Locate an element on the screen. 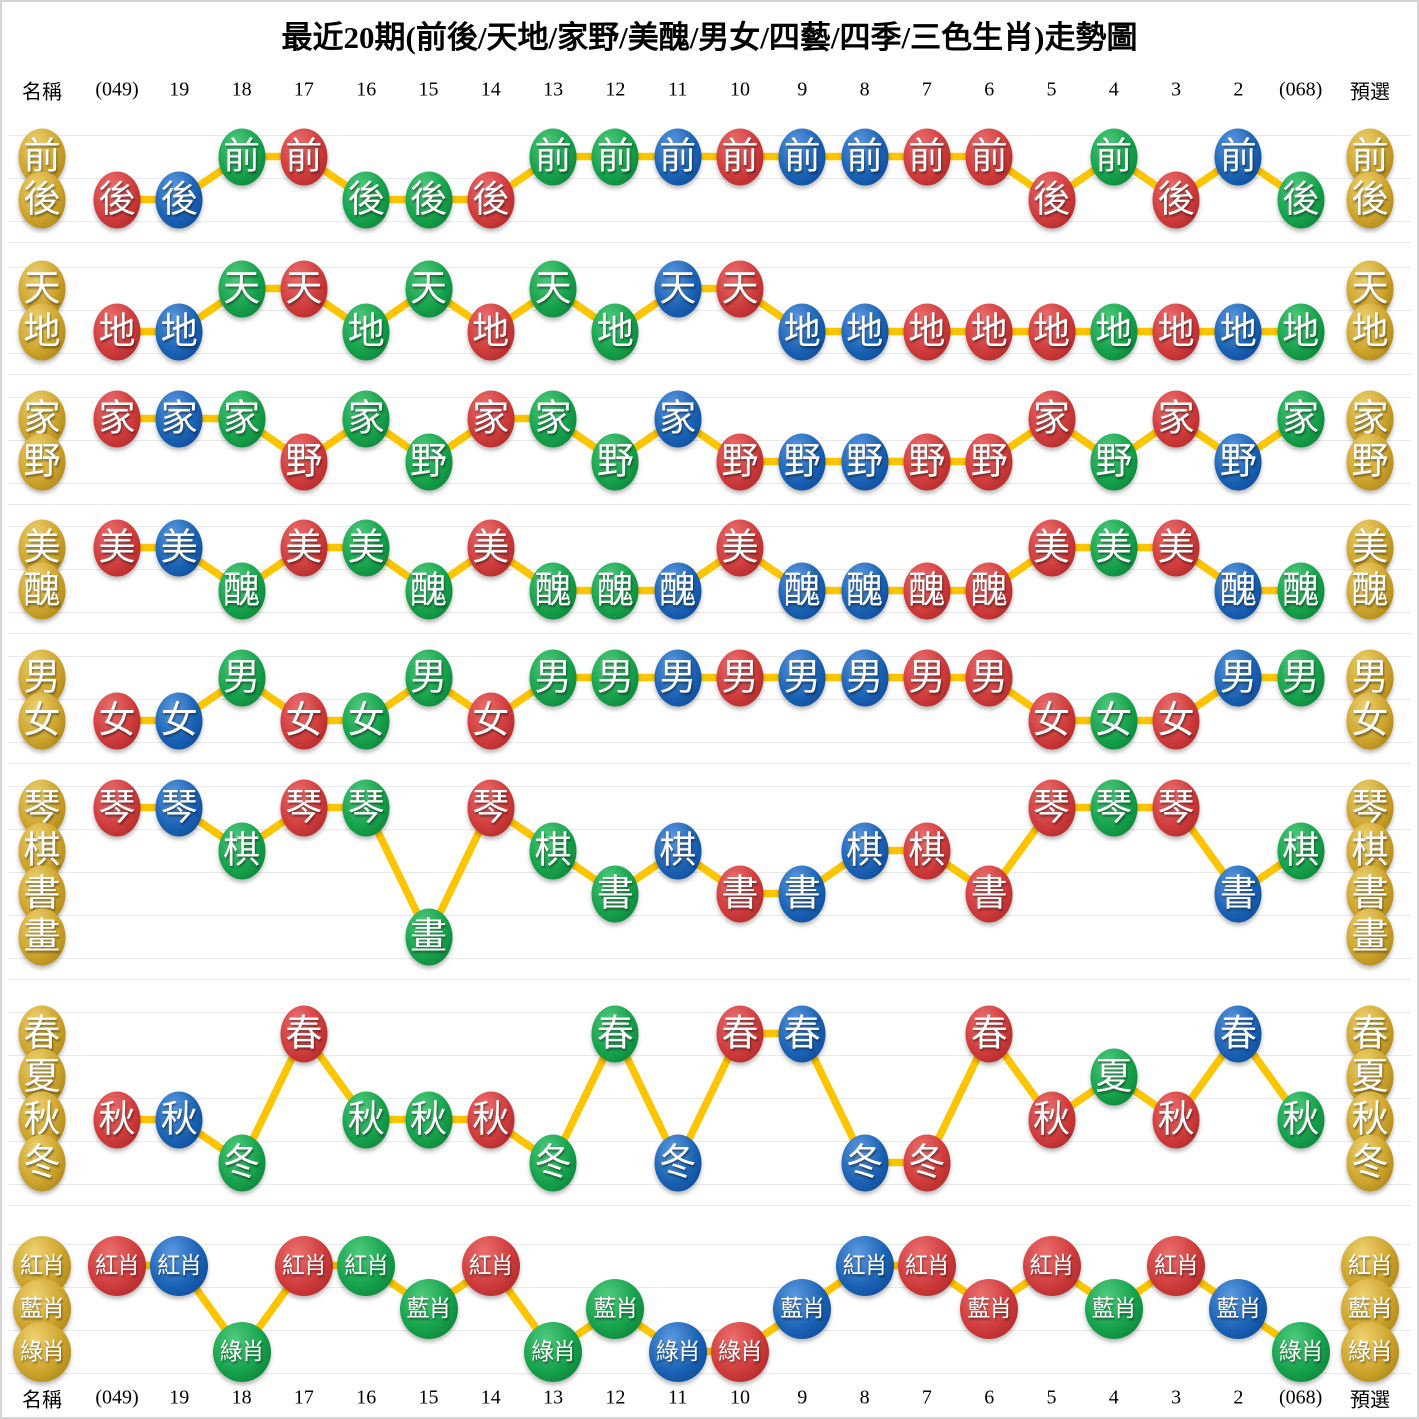  row-name-書: 書 is located at coordinates (42, 893).